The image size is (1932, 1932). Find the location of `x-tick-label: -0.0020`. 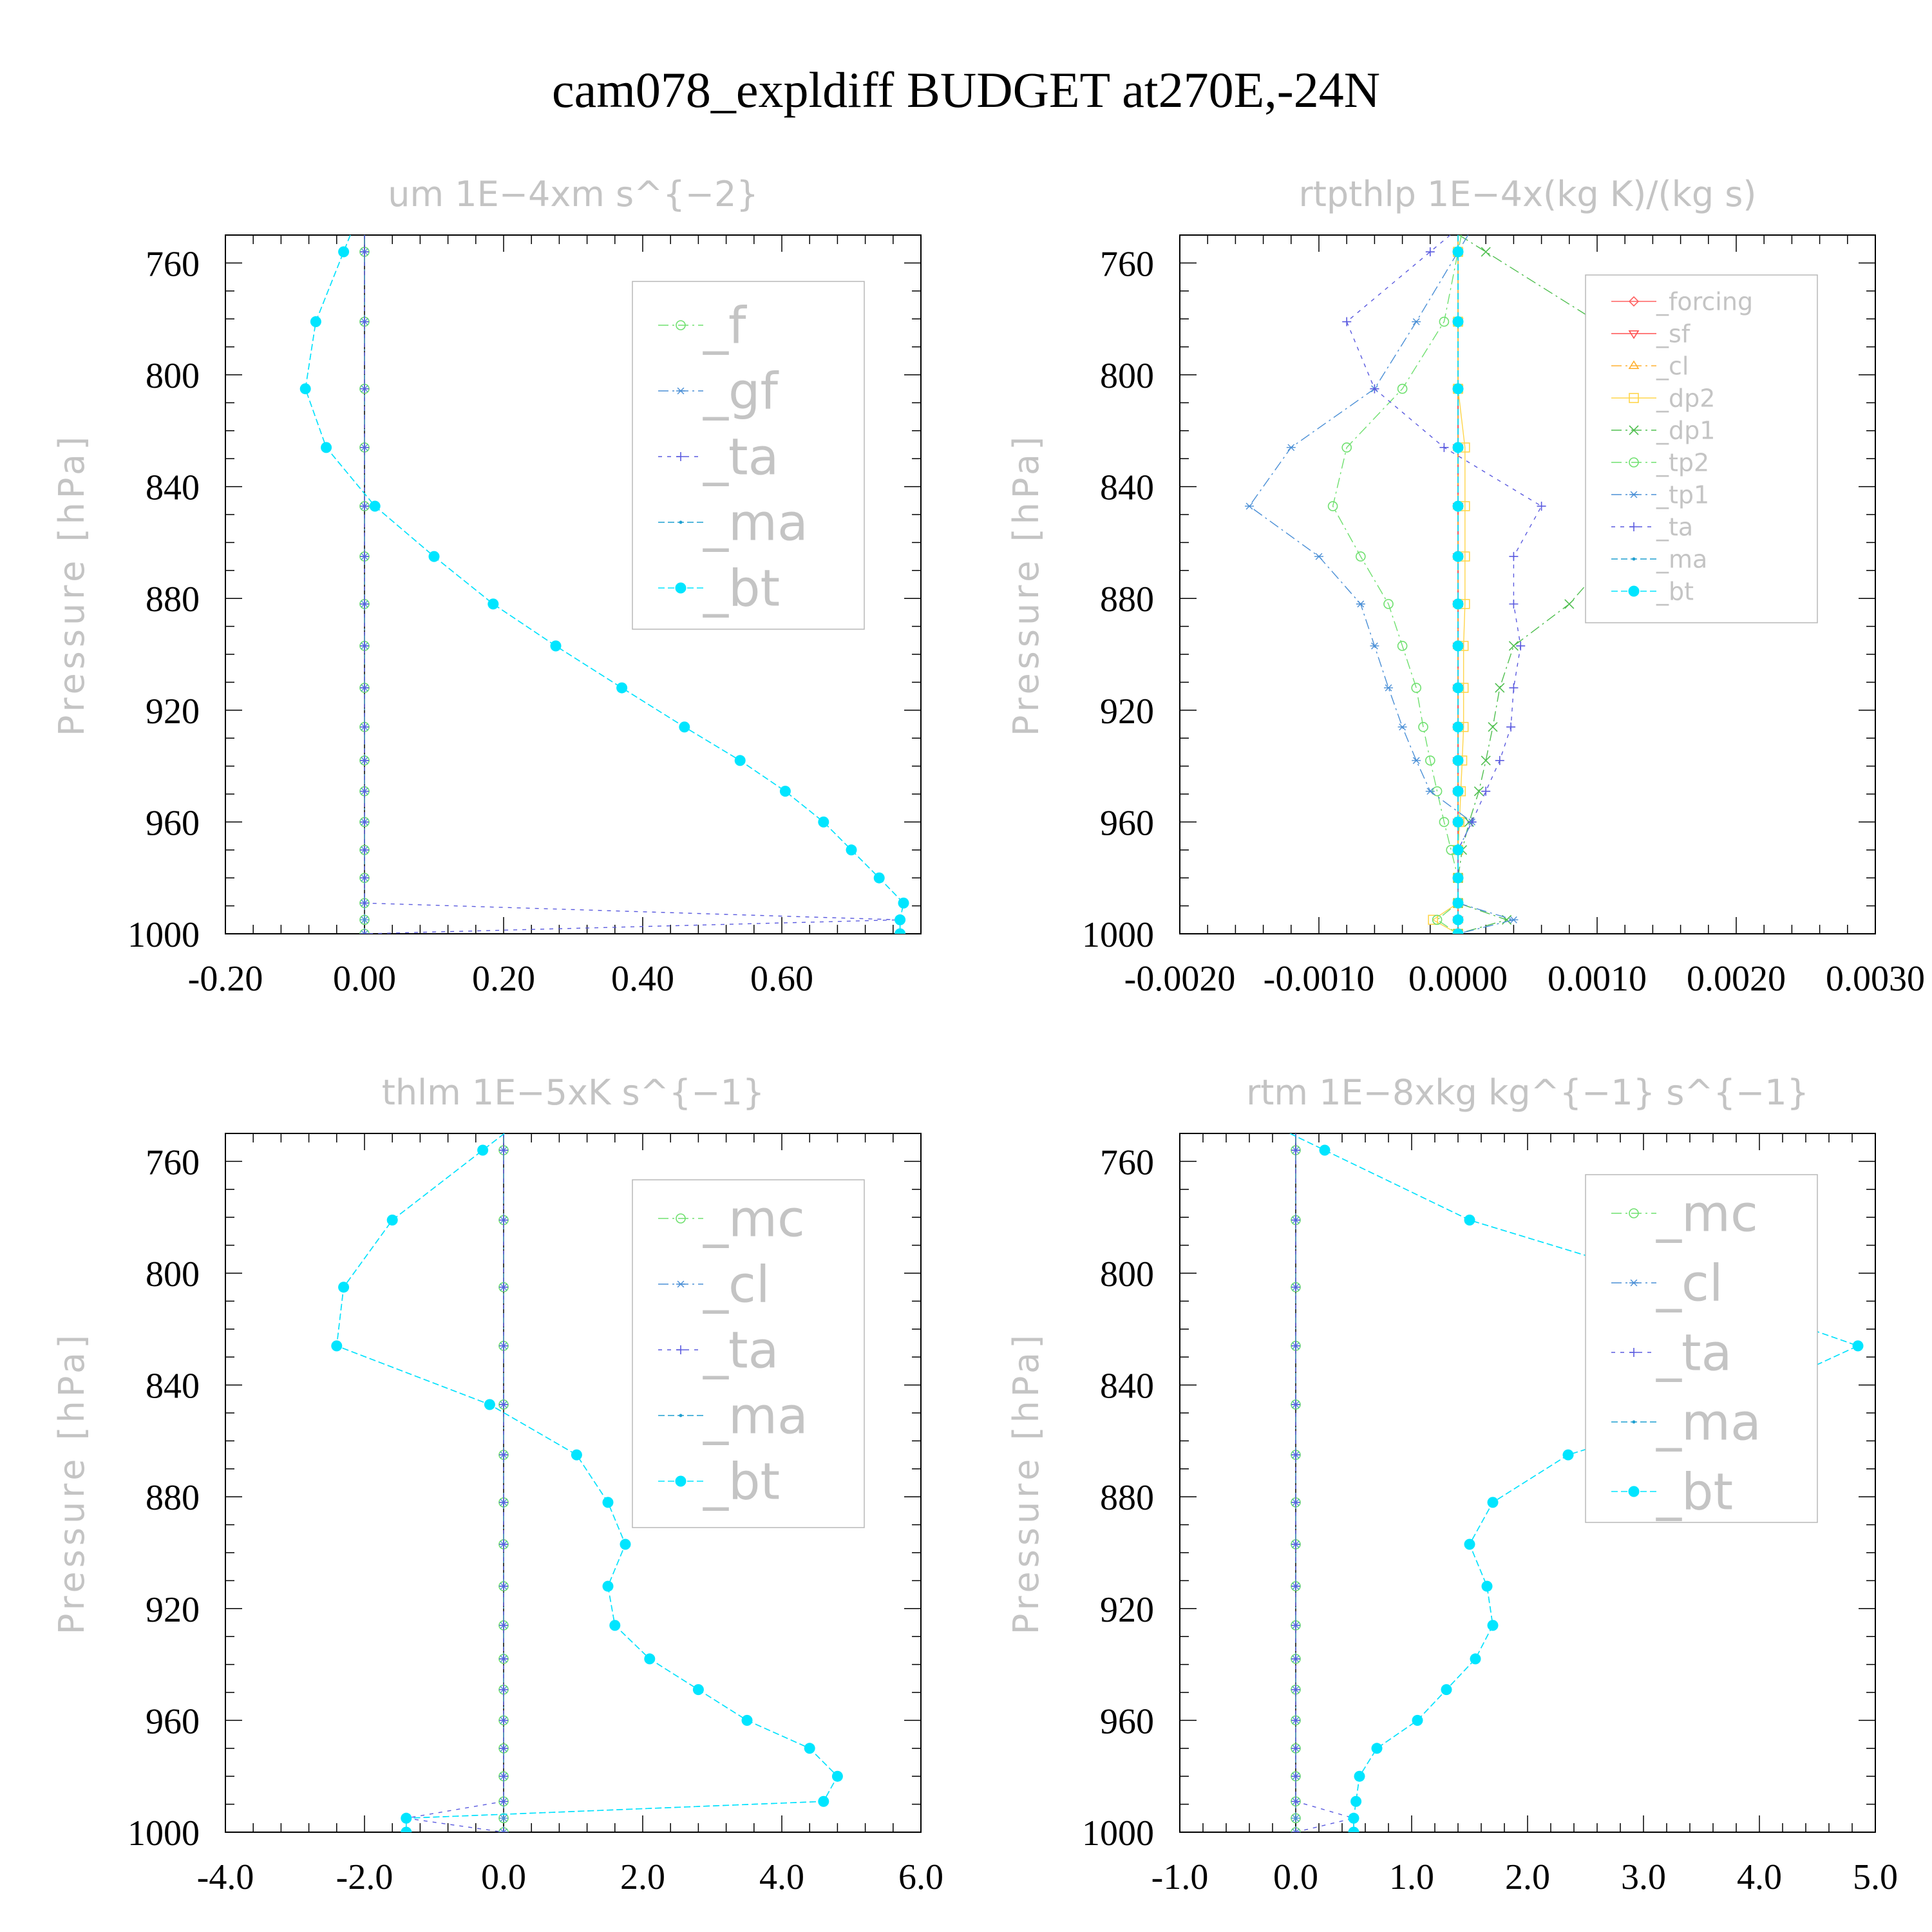

x-tick-label: -0.0020 is located at coordinates (1180, 979).